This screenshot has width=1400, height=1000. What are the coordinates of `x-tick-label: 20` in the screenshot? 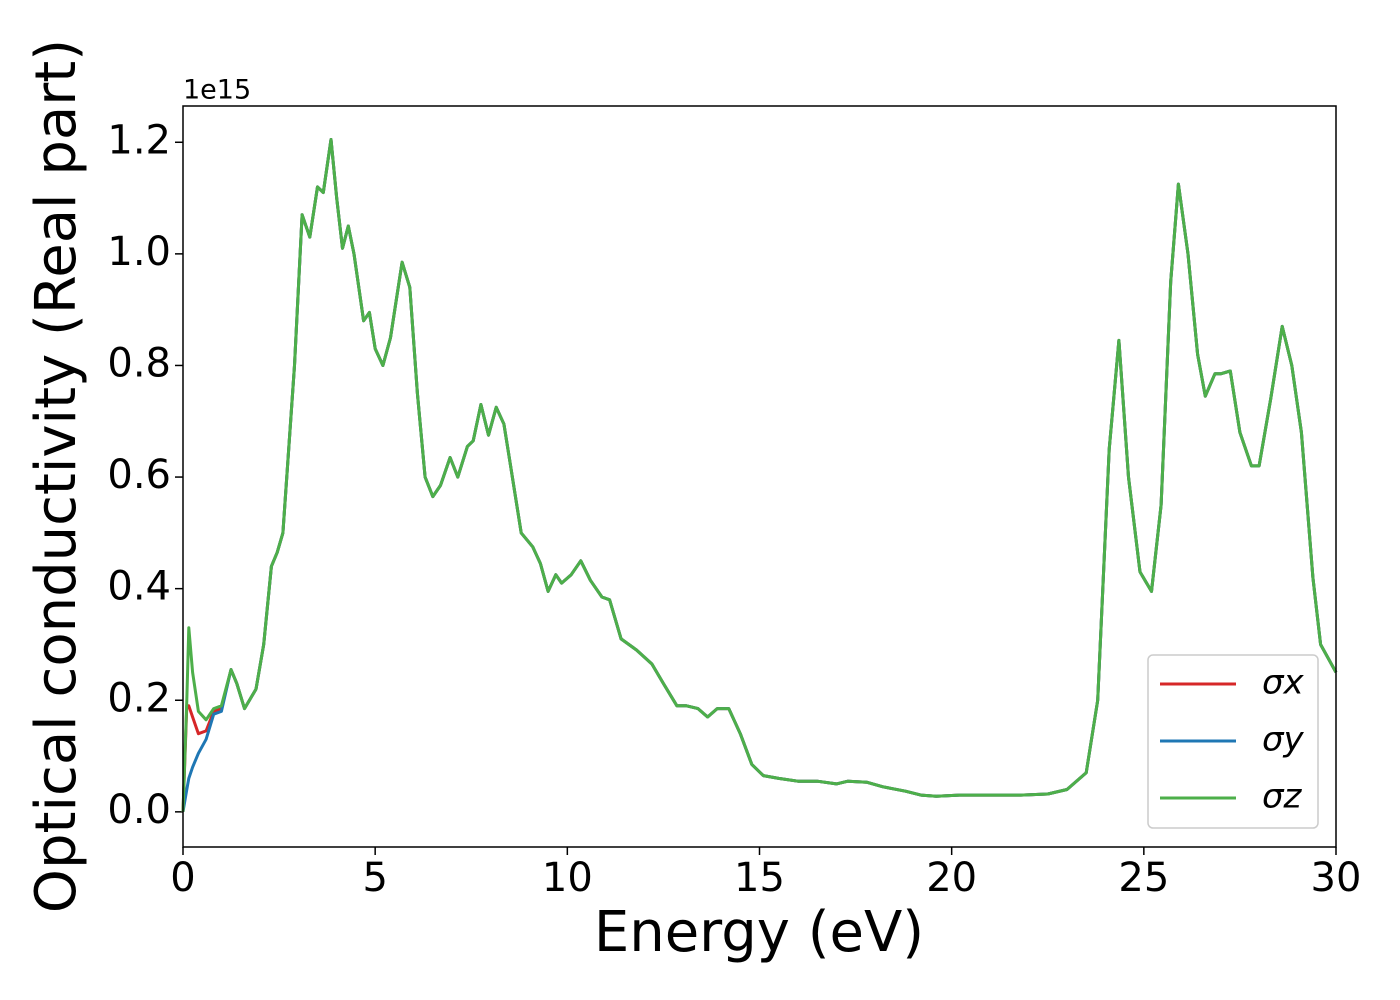 It's located at (951, 878).